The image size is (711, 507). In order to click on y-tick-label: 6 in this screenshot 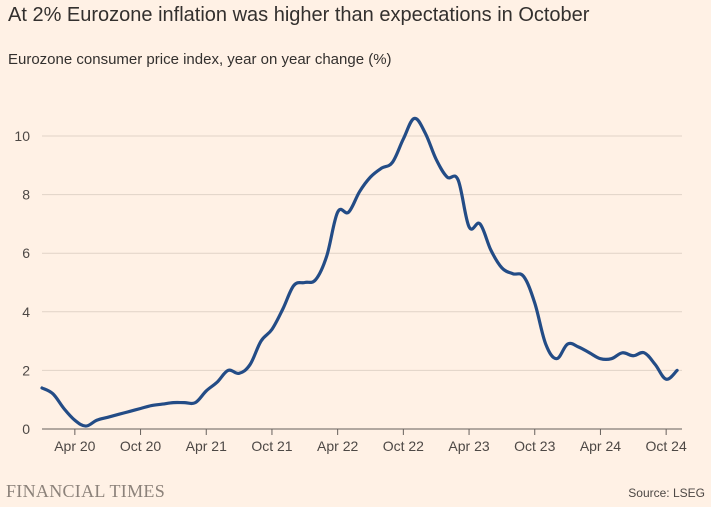, I will do `click(26, 253)`.